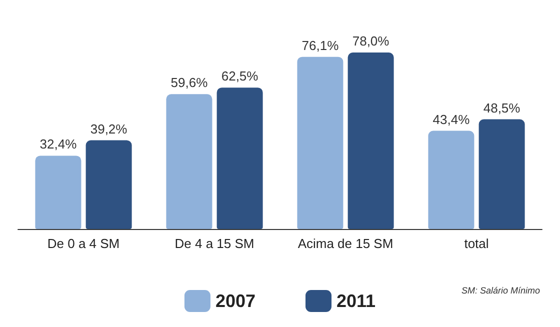  Describe the element at coordinates (500, 291) in the screenshot. I see `text: SM: Salário Mínimo` at that location.